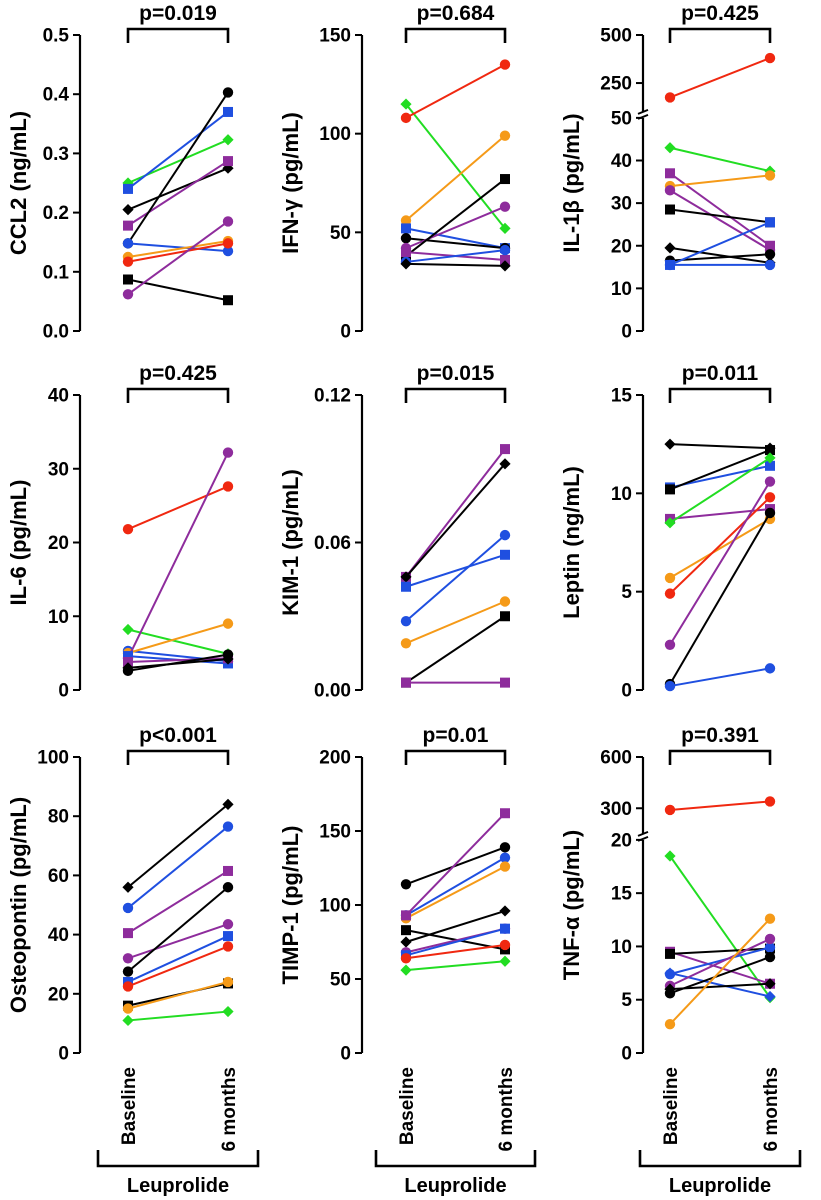 This screenshot has height=1200, width=821. Describe the element at coordinates (335, 758) in the screenshot. I see `y-tick-label: 200` at that location.